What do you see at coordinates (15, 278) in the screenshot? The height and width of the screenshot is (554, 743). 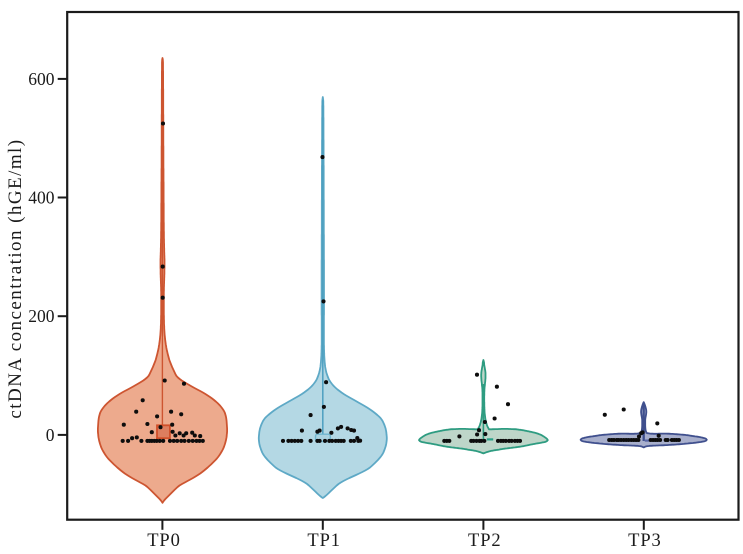 I see `svg-text: ctDNA concentration (hGE/ml)` at bounding box center [15, 278].